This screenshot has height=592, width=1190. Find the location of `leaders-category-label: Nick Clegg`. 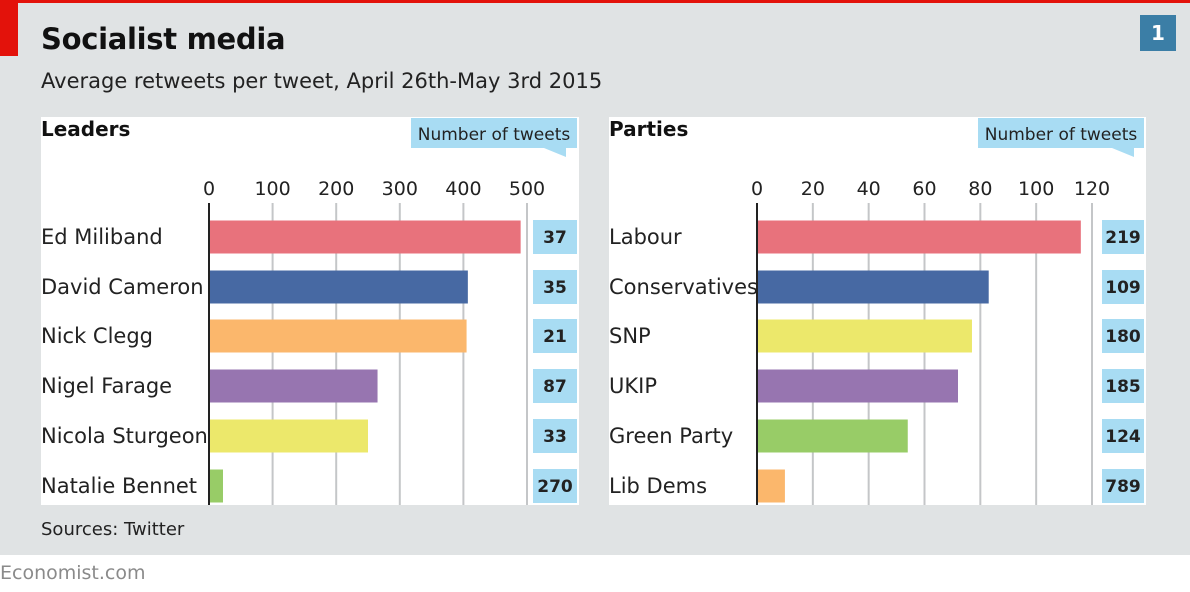

leaders-category-label: Nick Clegg is located at coordinates (97, 336).